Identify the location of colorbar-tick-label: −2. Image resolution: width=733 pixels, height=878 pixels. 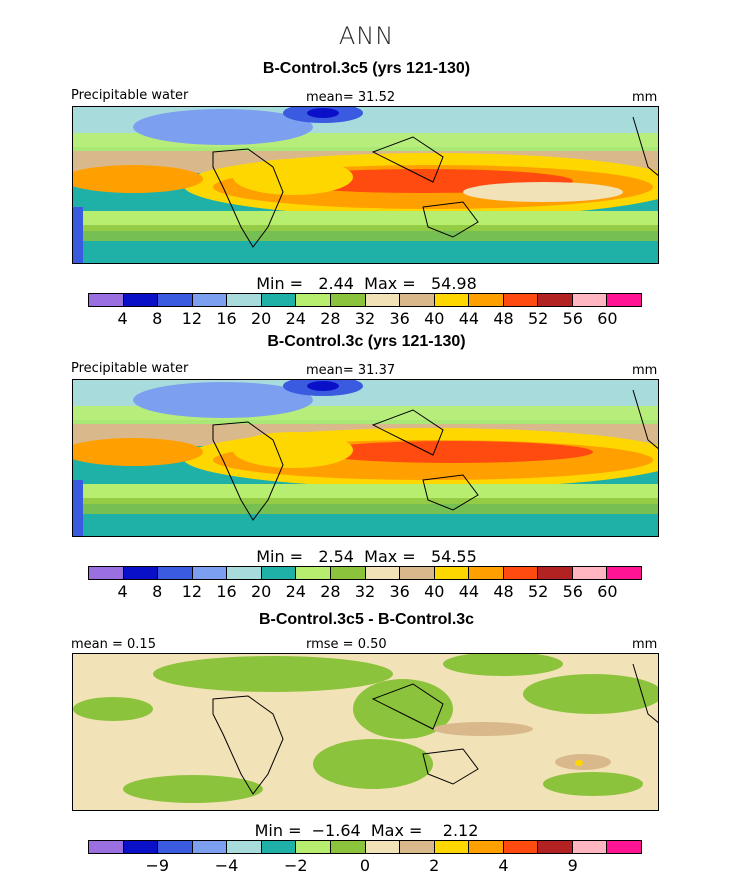
(295, 865).